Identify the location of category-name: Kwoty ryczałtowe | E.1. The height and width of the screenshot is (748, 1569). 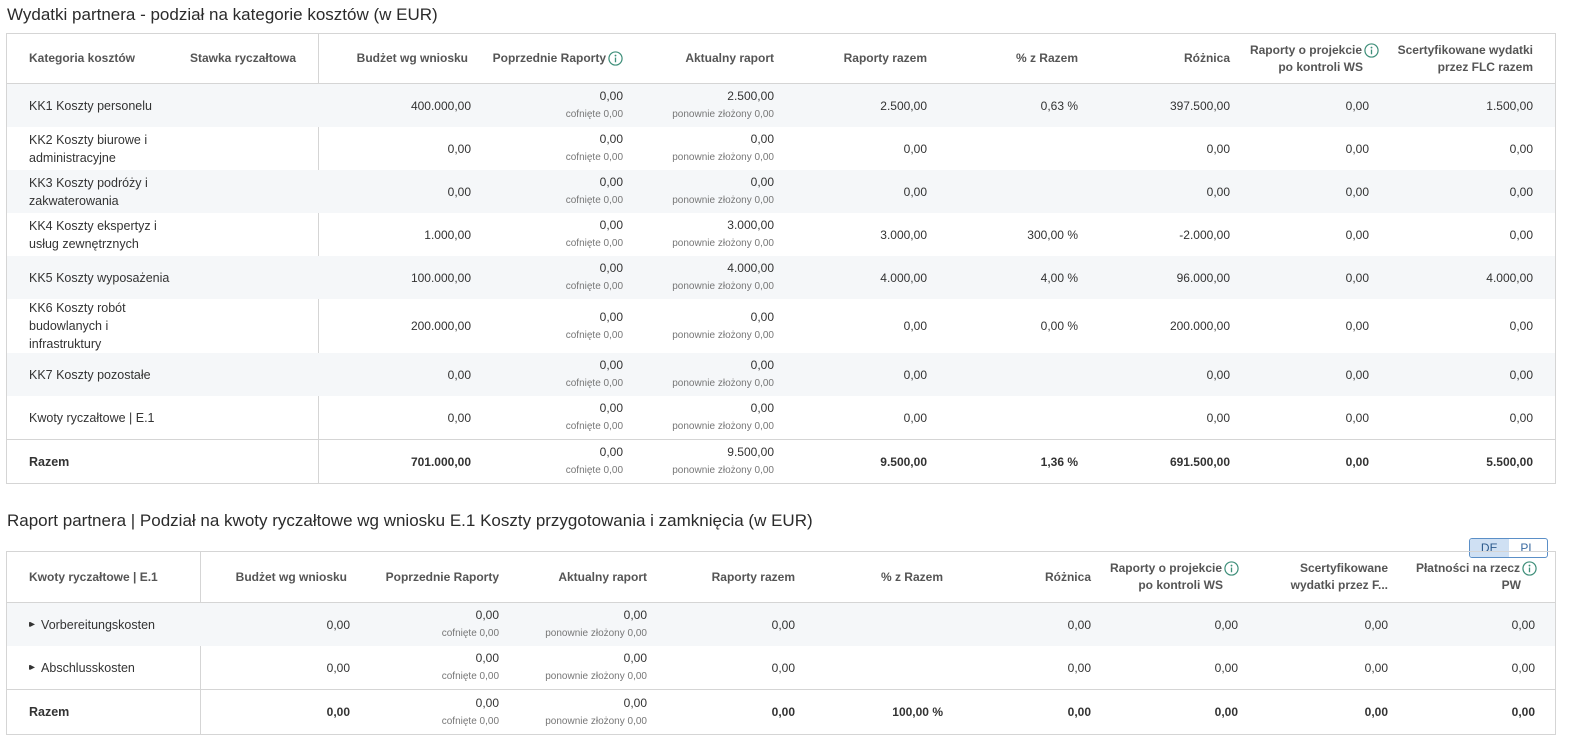
(111, 417).